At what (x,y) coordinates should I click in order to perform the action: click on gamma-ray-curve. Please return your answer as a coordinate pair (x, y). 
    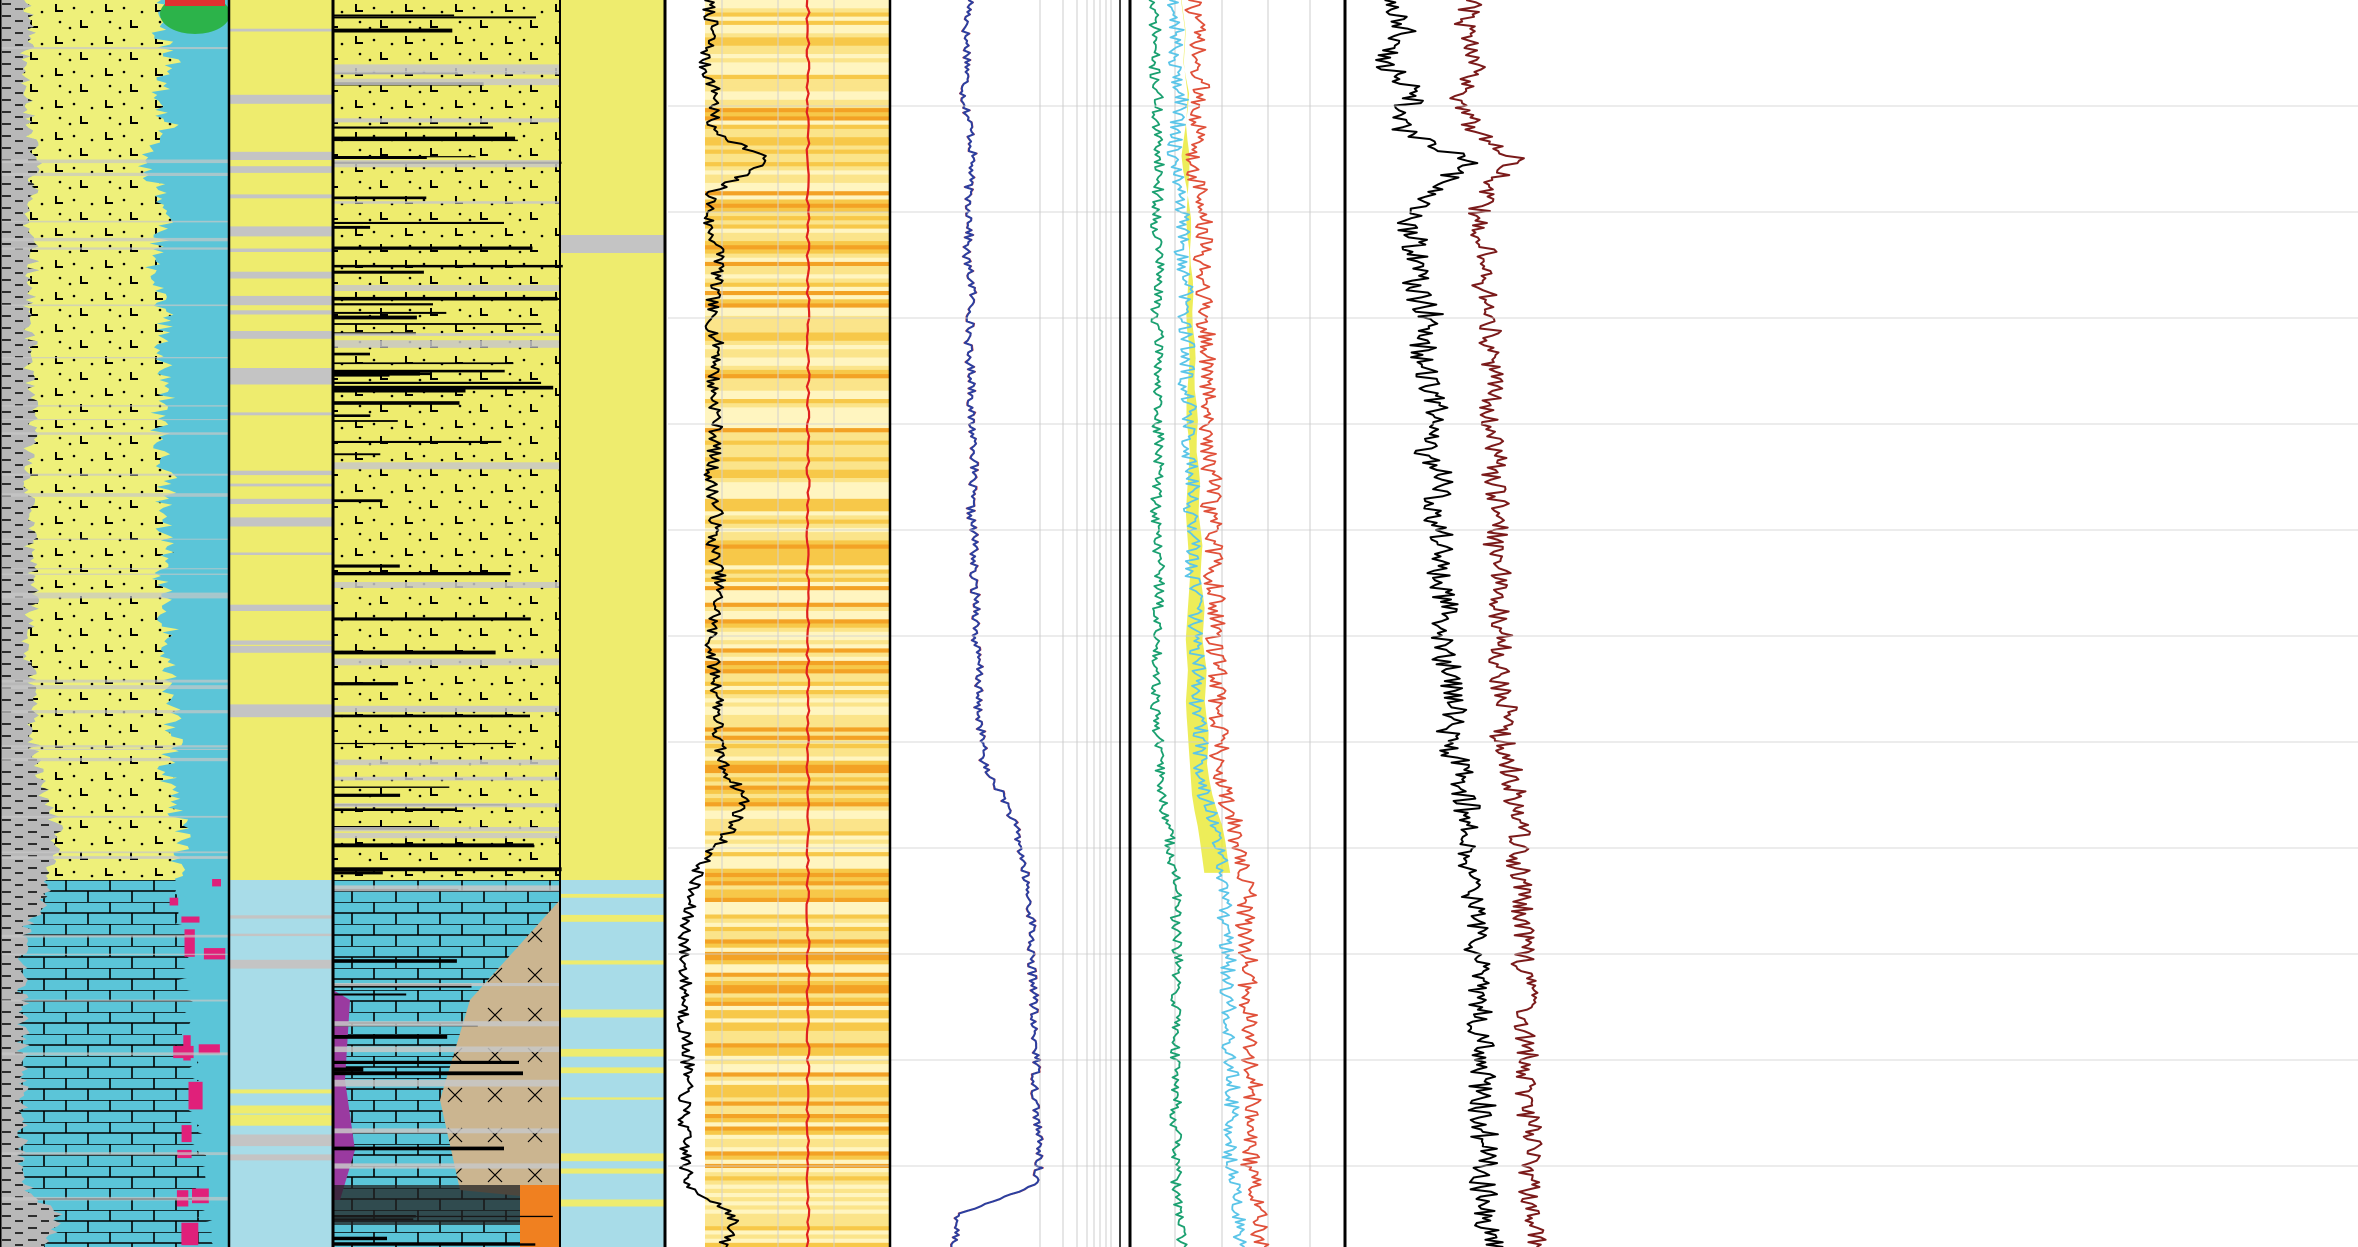
    Looking at the image, I should click on (721, 623).